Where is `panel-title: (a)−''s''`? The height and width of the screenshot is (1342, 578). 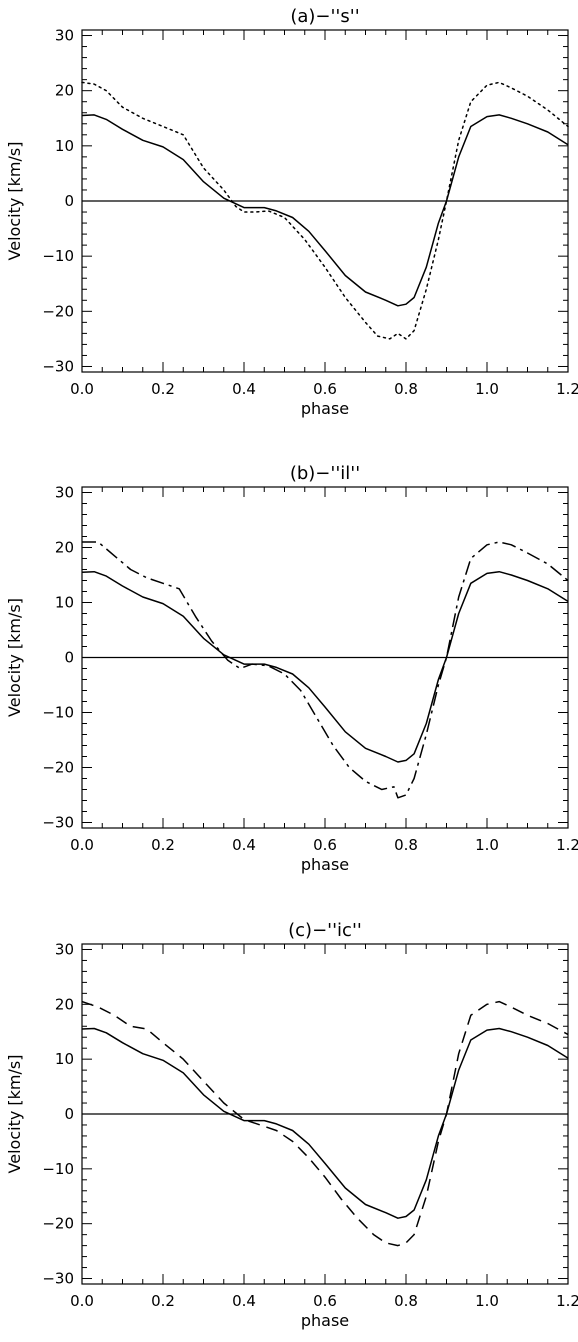
panel-title: (a)−''s'' is located at coordinates (324, 16).